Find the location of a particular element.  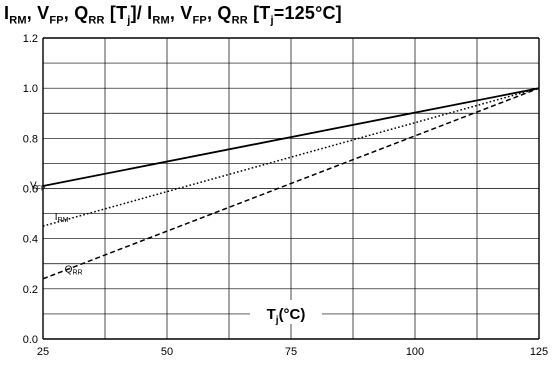

series-label-sub: RM is located at coordinates (63, 220).